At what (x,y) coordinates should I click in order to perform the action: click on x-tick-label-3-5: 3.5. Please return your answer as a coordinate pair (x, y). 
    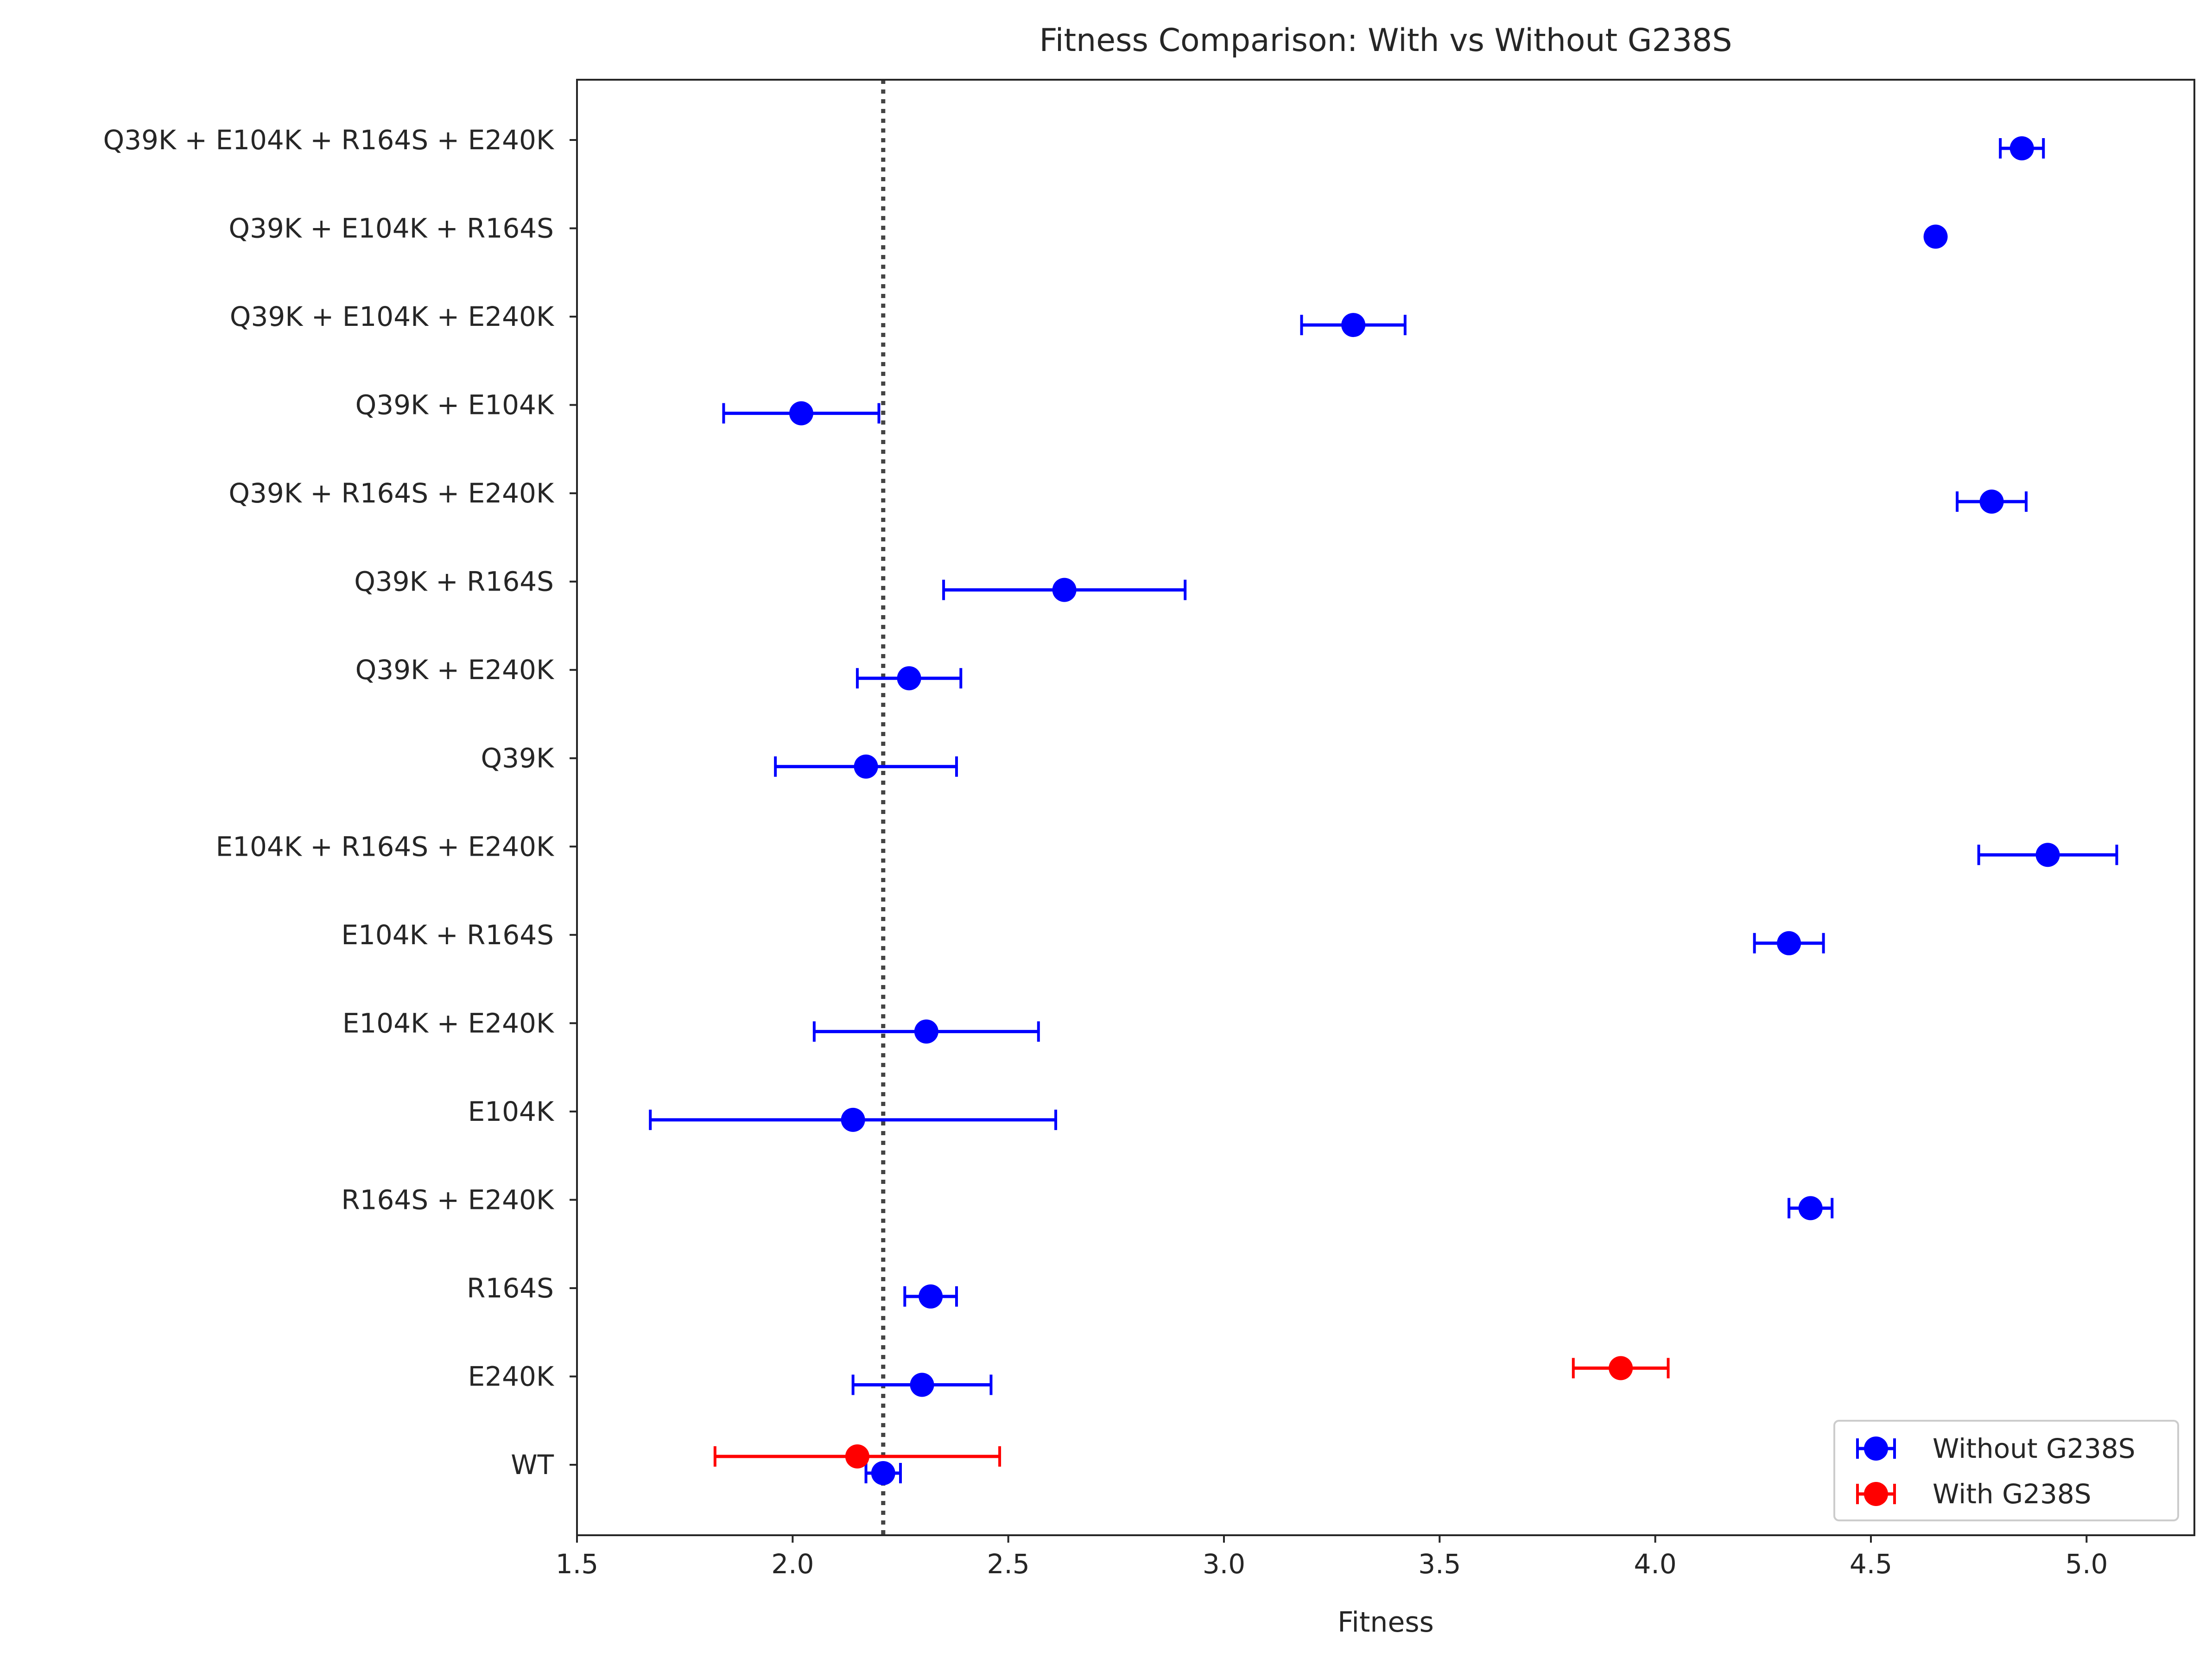
    Looking at the image, I should click on (1439, 1564).